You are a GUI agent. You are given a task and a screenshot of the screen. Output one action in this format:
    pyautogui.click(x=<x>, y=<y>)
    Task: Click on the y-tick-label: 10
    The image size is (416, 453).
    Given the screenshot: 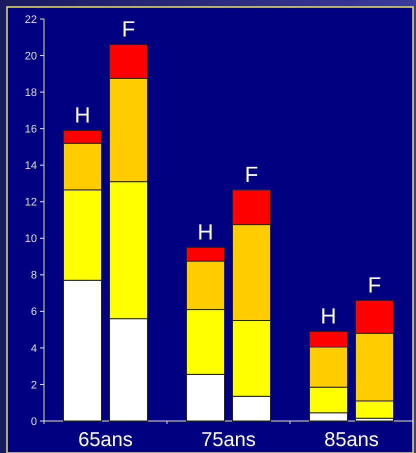 What is the action you would take?
    pyautogui.click(x=30, y=239)
    